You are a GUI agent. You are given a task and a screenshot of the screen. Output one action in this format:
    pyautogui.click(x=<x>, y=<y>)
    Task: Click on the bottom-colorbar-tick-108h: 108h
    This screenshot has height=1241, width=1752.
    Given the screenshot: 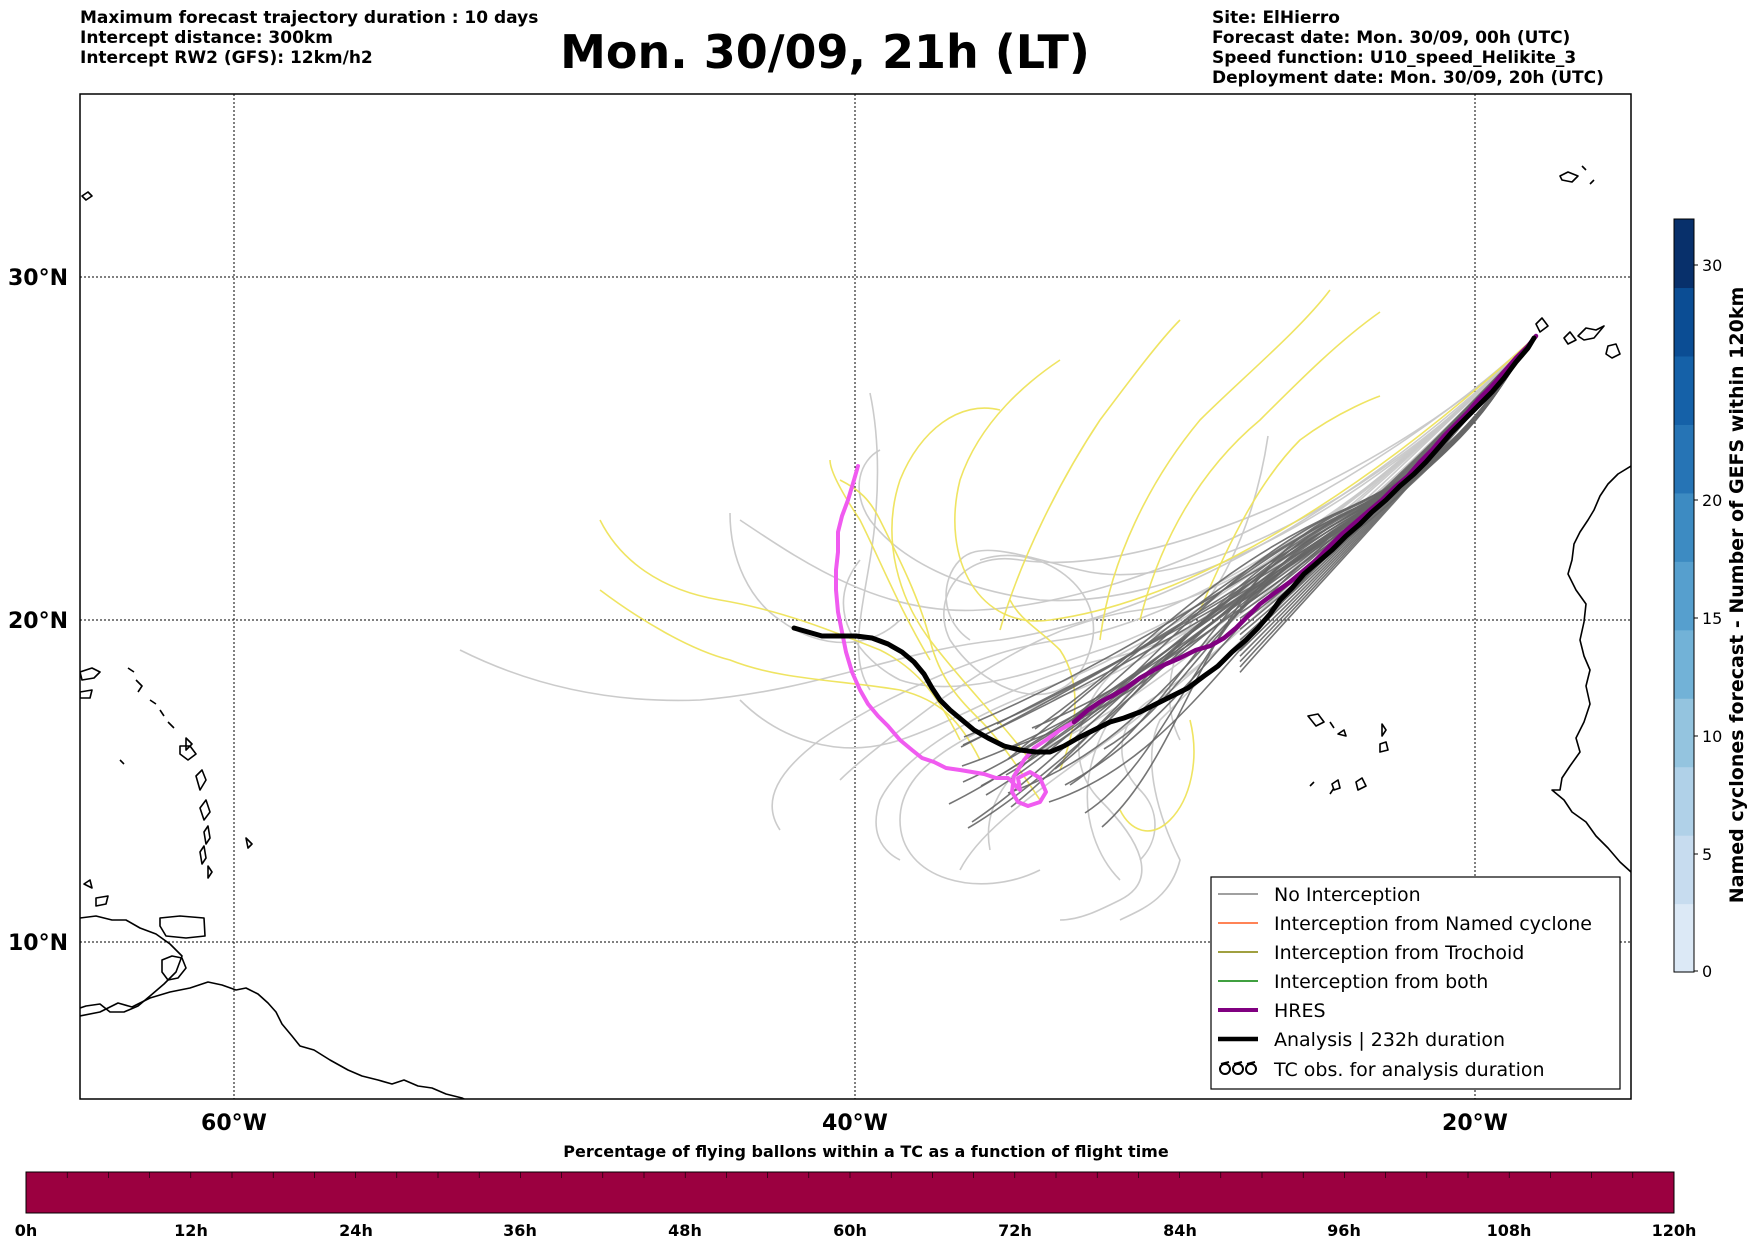 What is the action you would take?
    pyautogui.click(x=1509, y=1230)
    